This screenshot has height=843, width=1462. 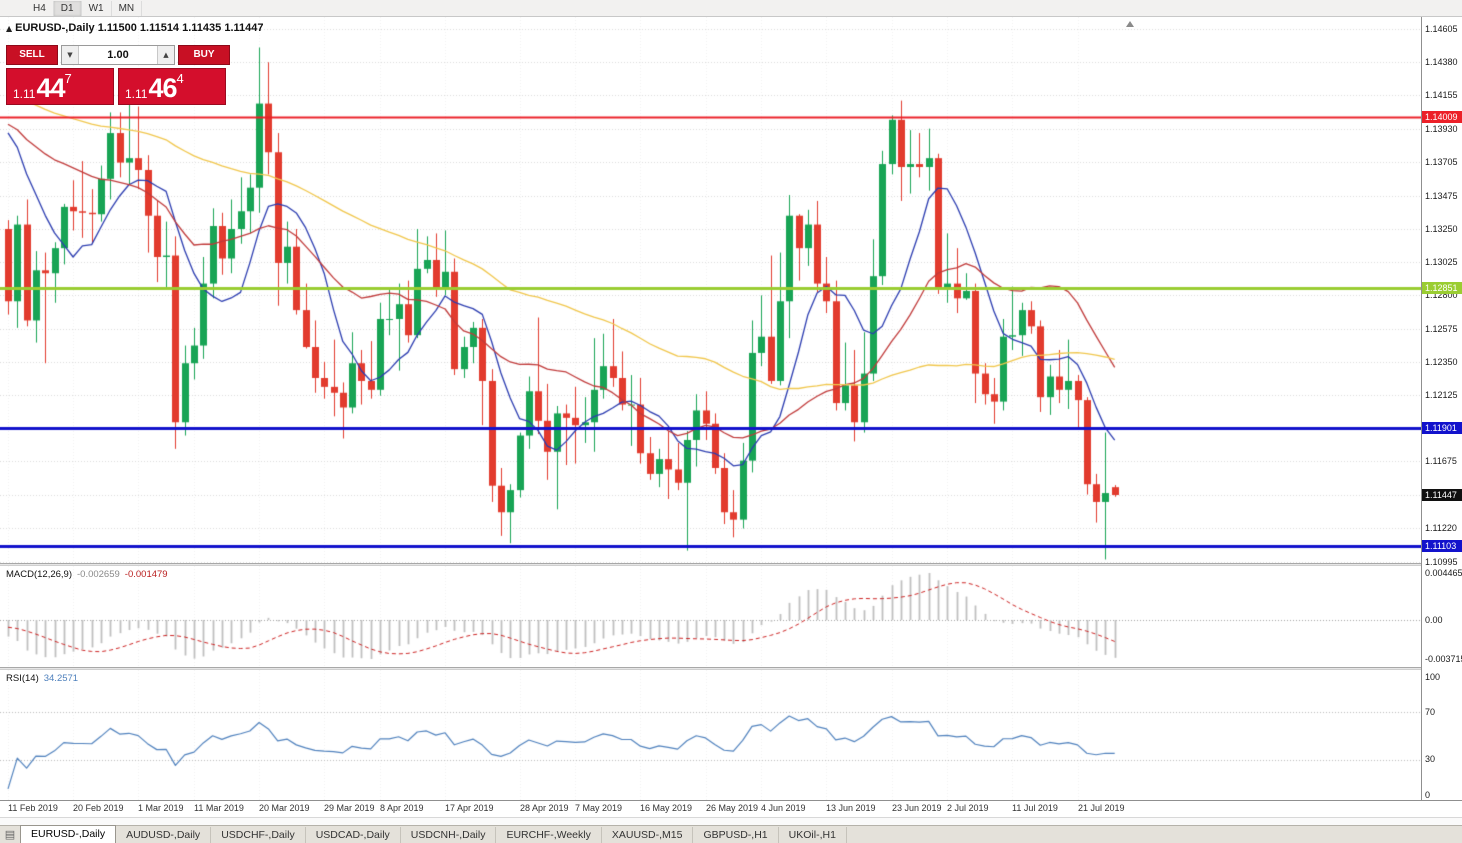 What do you see at coordinates (39, 574) in the screenshot?
I see `macd-name: MACD(12,26,9)` at bounding box center [39, 574].